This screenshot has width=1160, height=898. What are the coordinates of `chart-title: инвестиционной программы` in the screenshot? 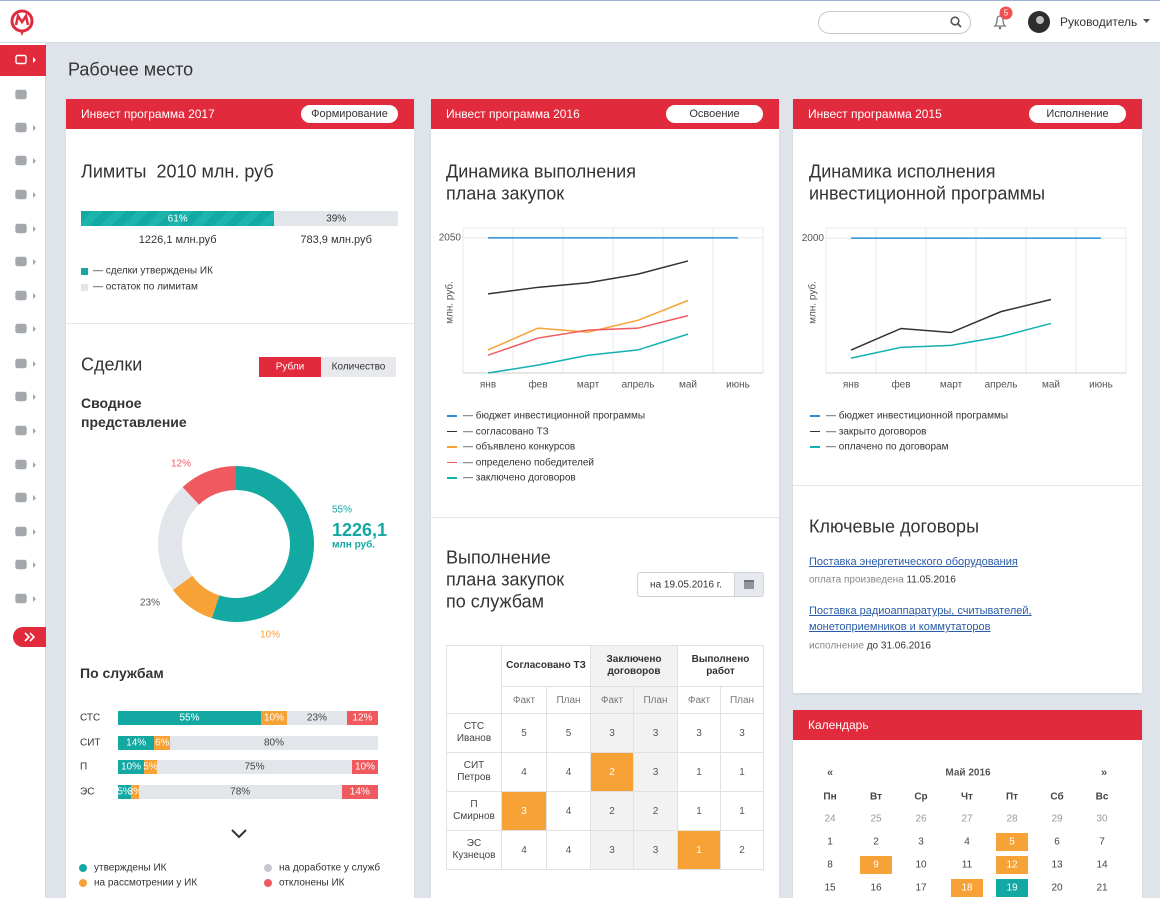 It's located at (927, 193).